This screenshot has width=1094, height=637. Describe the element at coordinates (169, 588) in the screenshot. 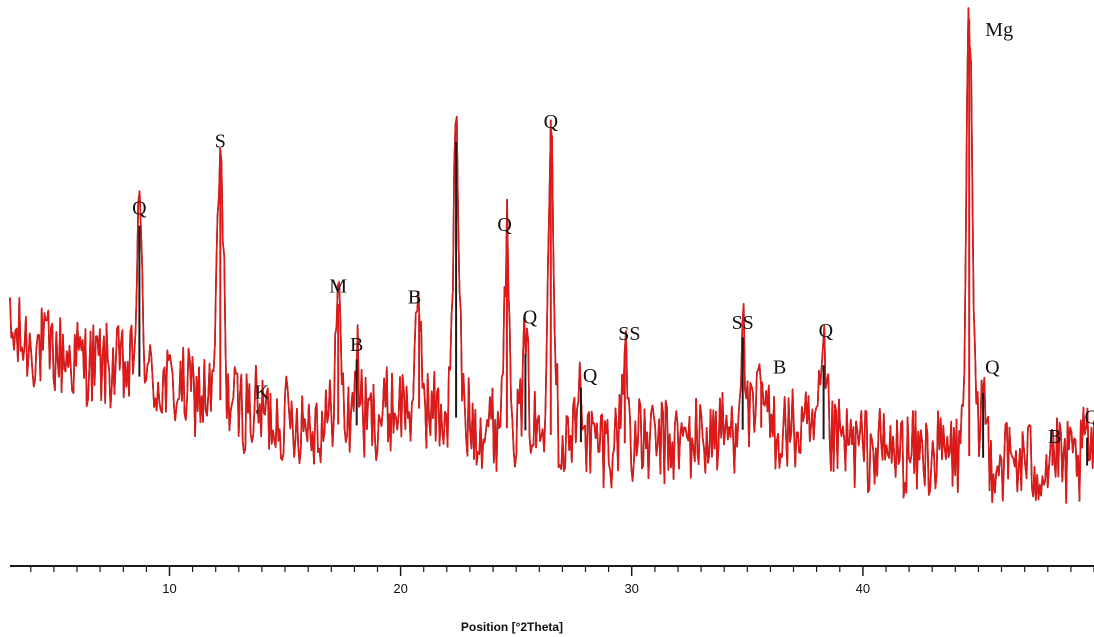

I see `x-tick-label: 10` at that location.